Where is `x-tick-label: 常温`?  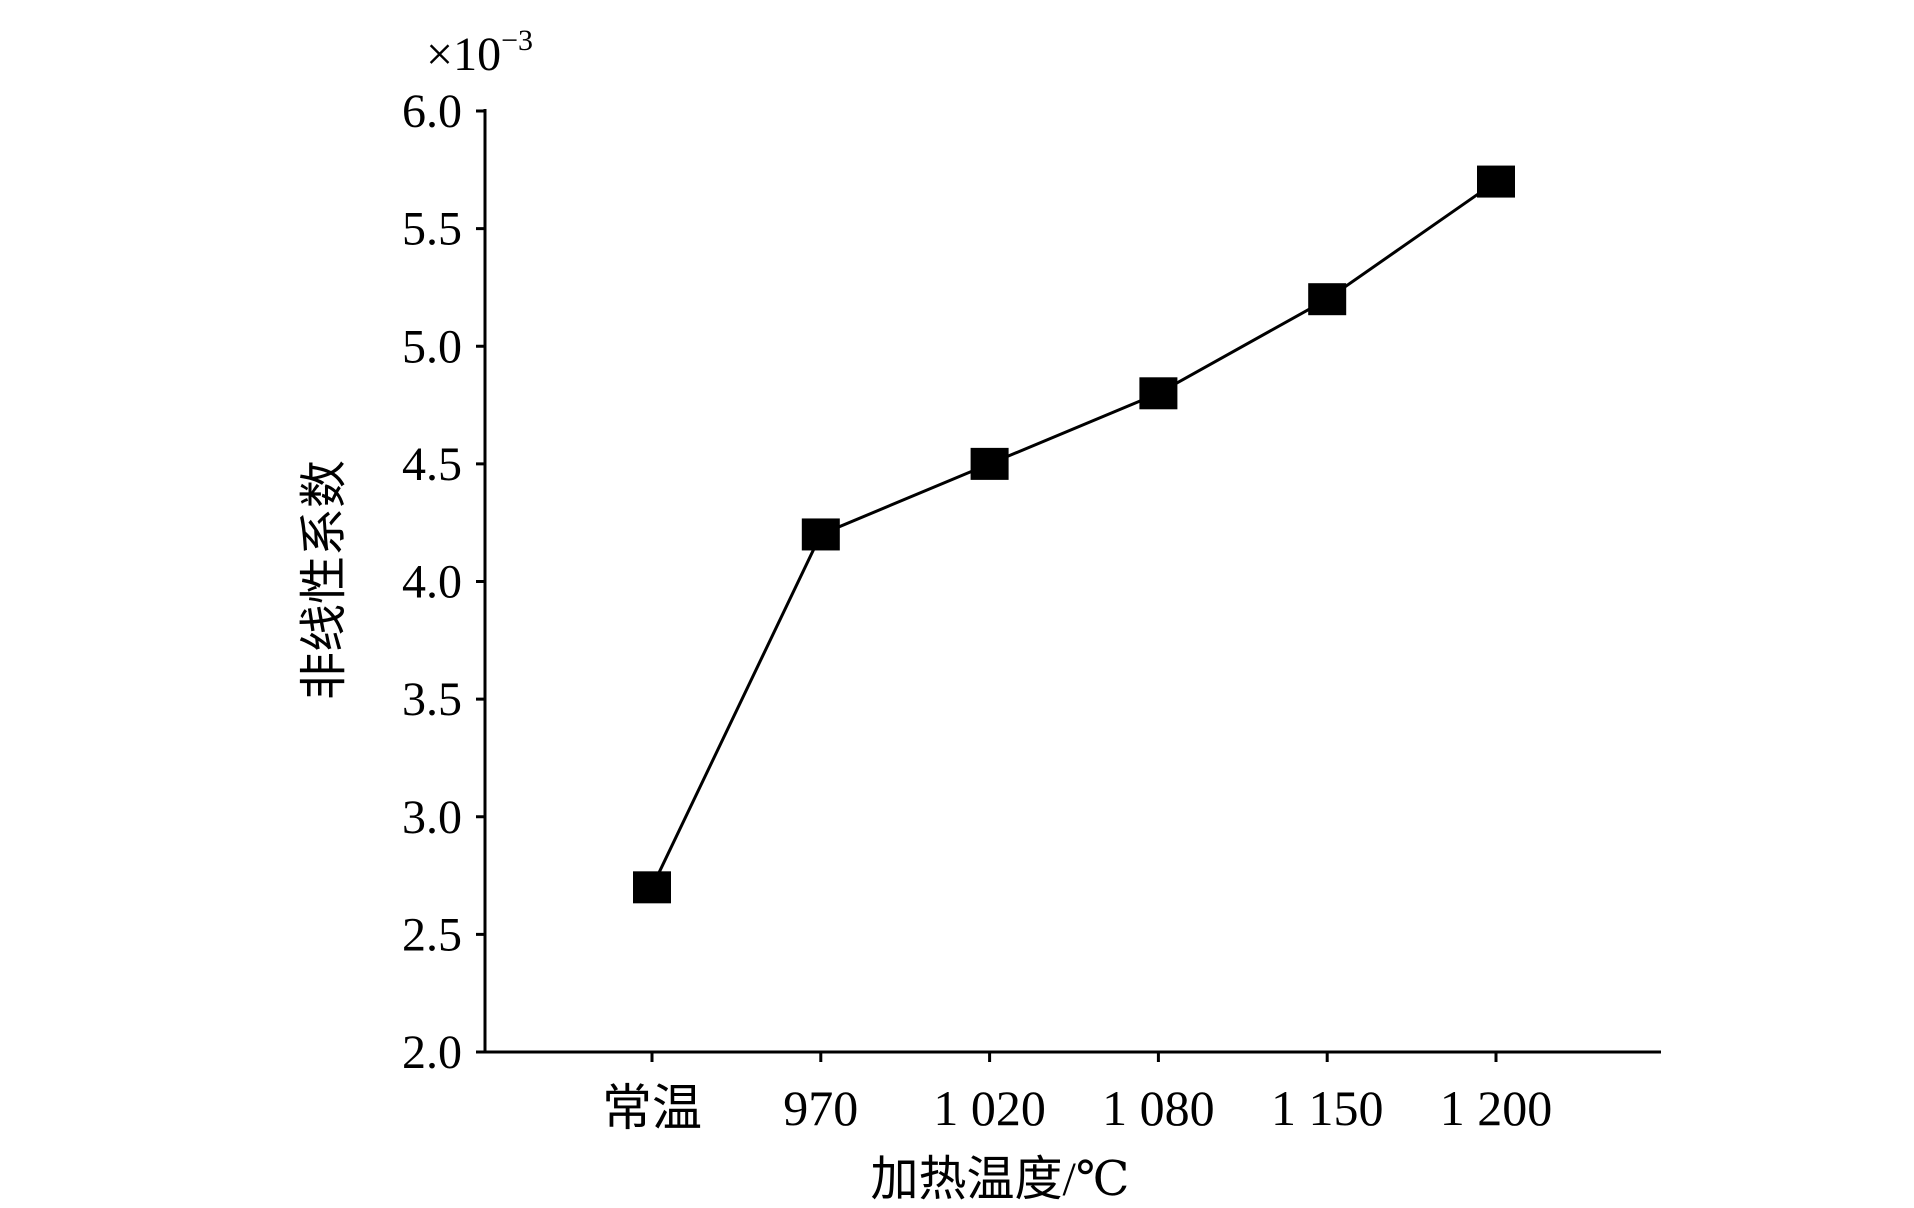
x-tick-label: 常温 is located at coordinates (652, 1108).